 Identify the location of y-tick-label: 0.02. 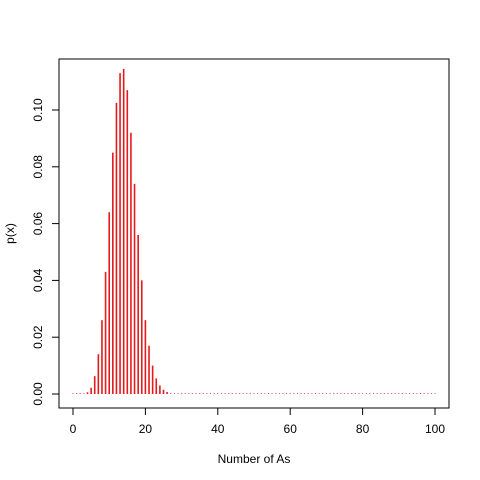
(38, 337).